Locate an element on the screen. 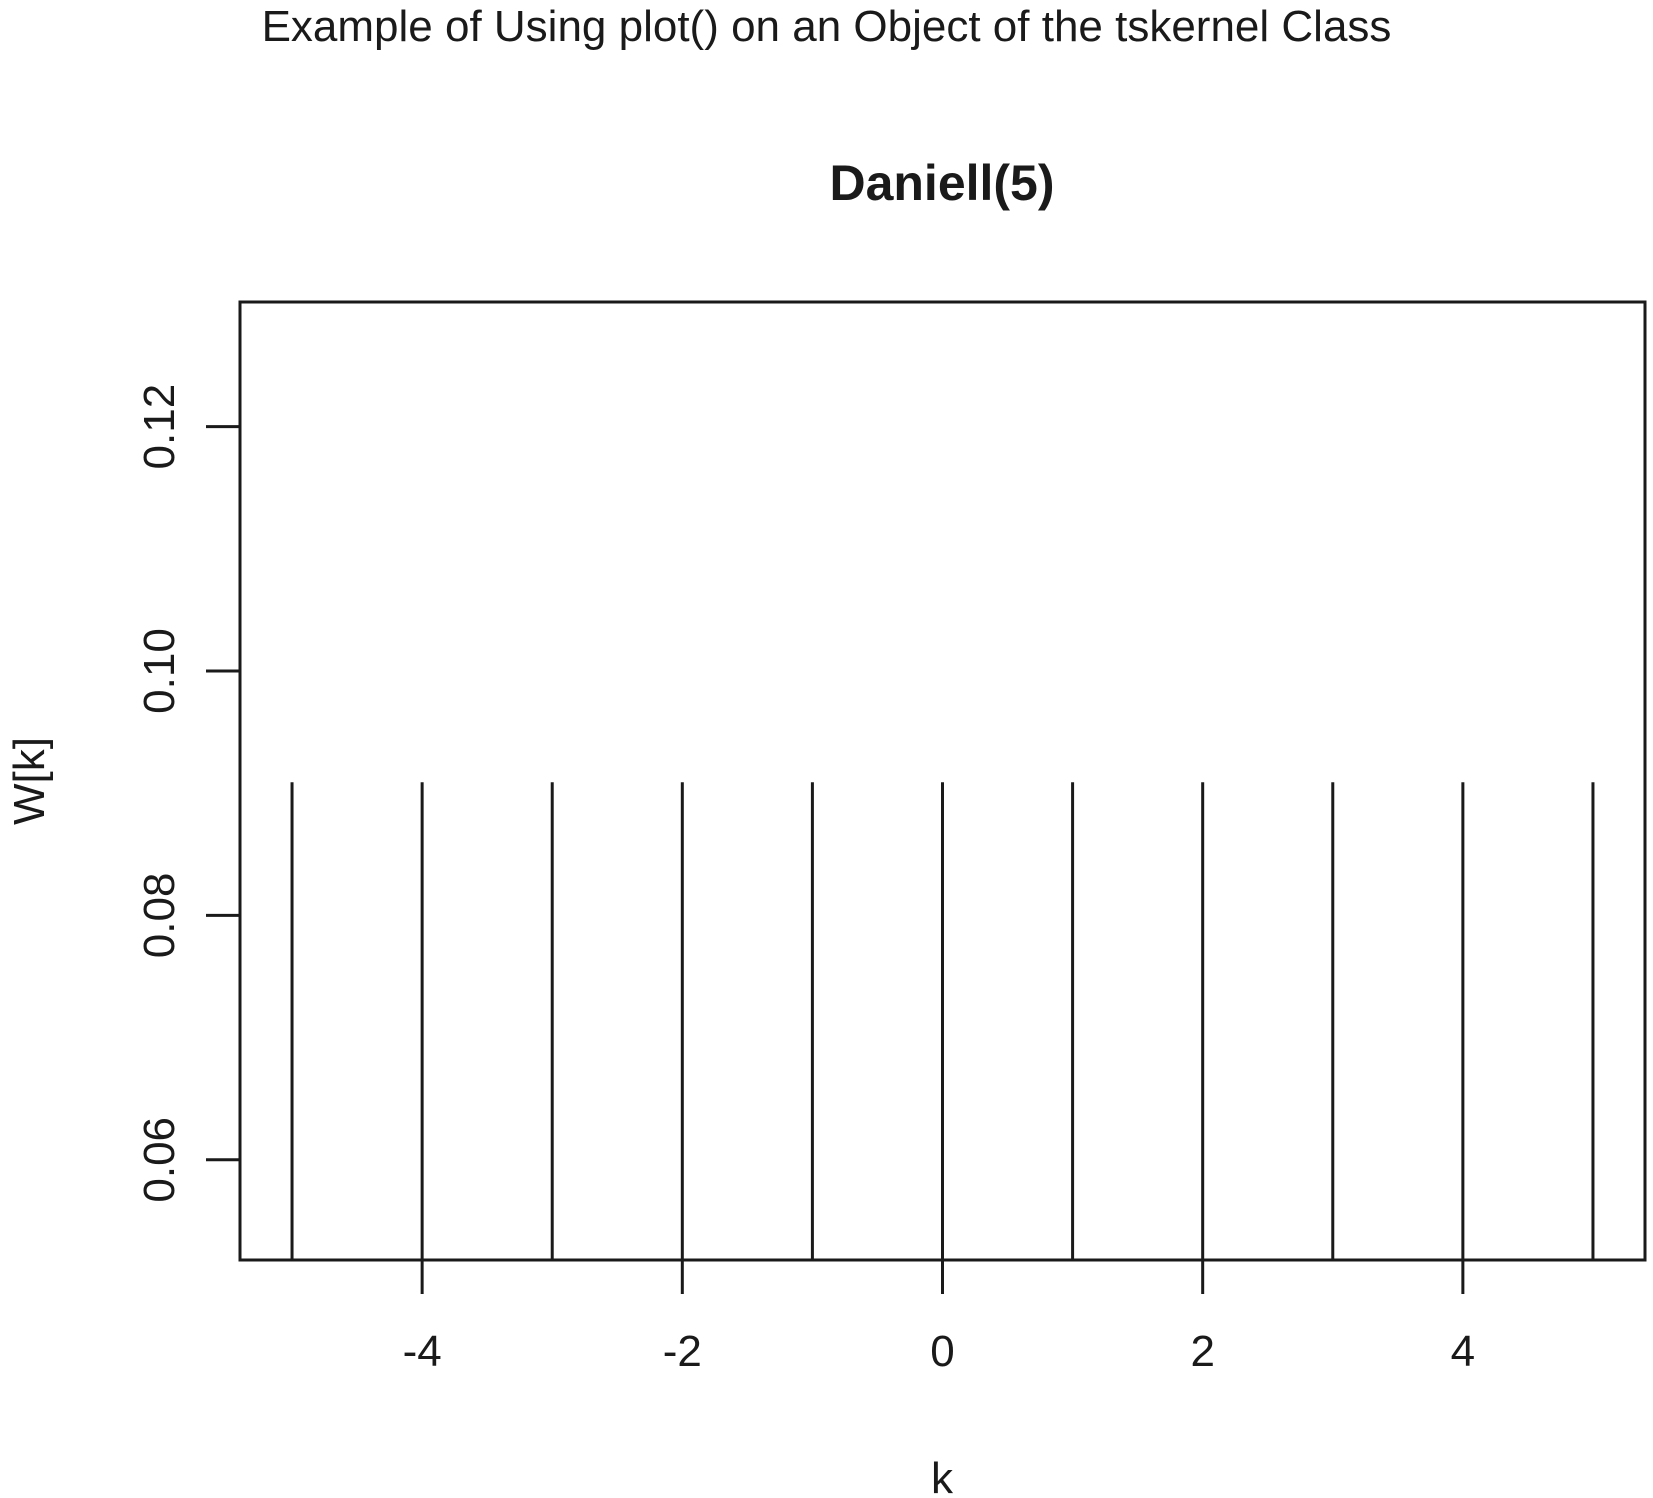 The image size is (1653, 1498). x-tick-label: -2 is located at coordinates (682, 1351).